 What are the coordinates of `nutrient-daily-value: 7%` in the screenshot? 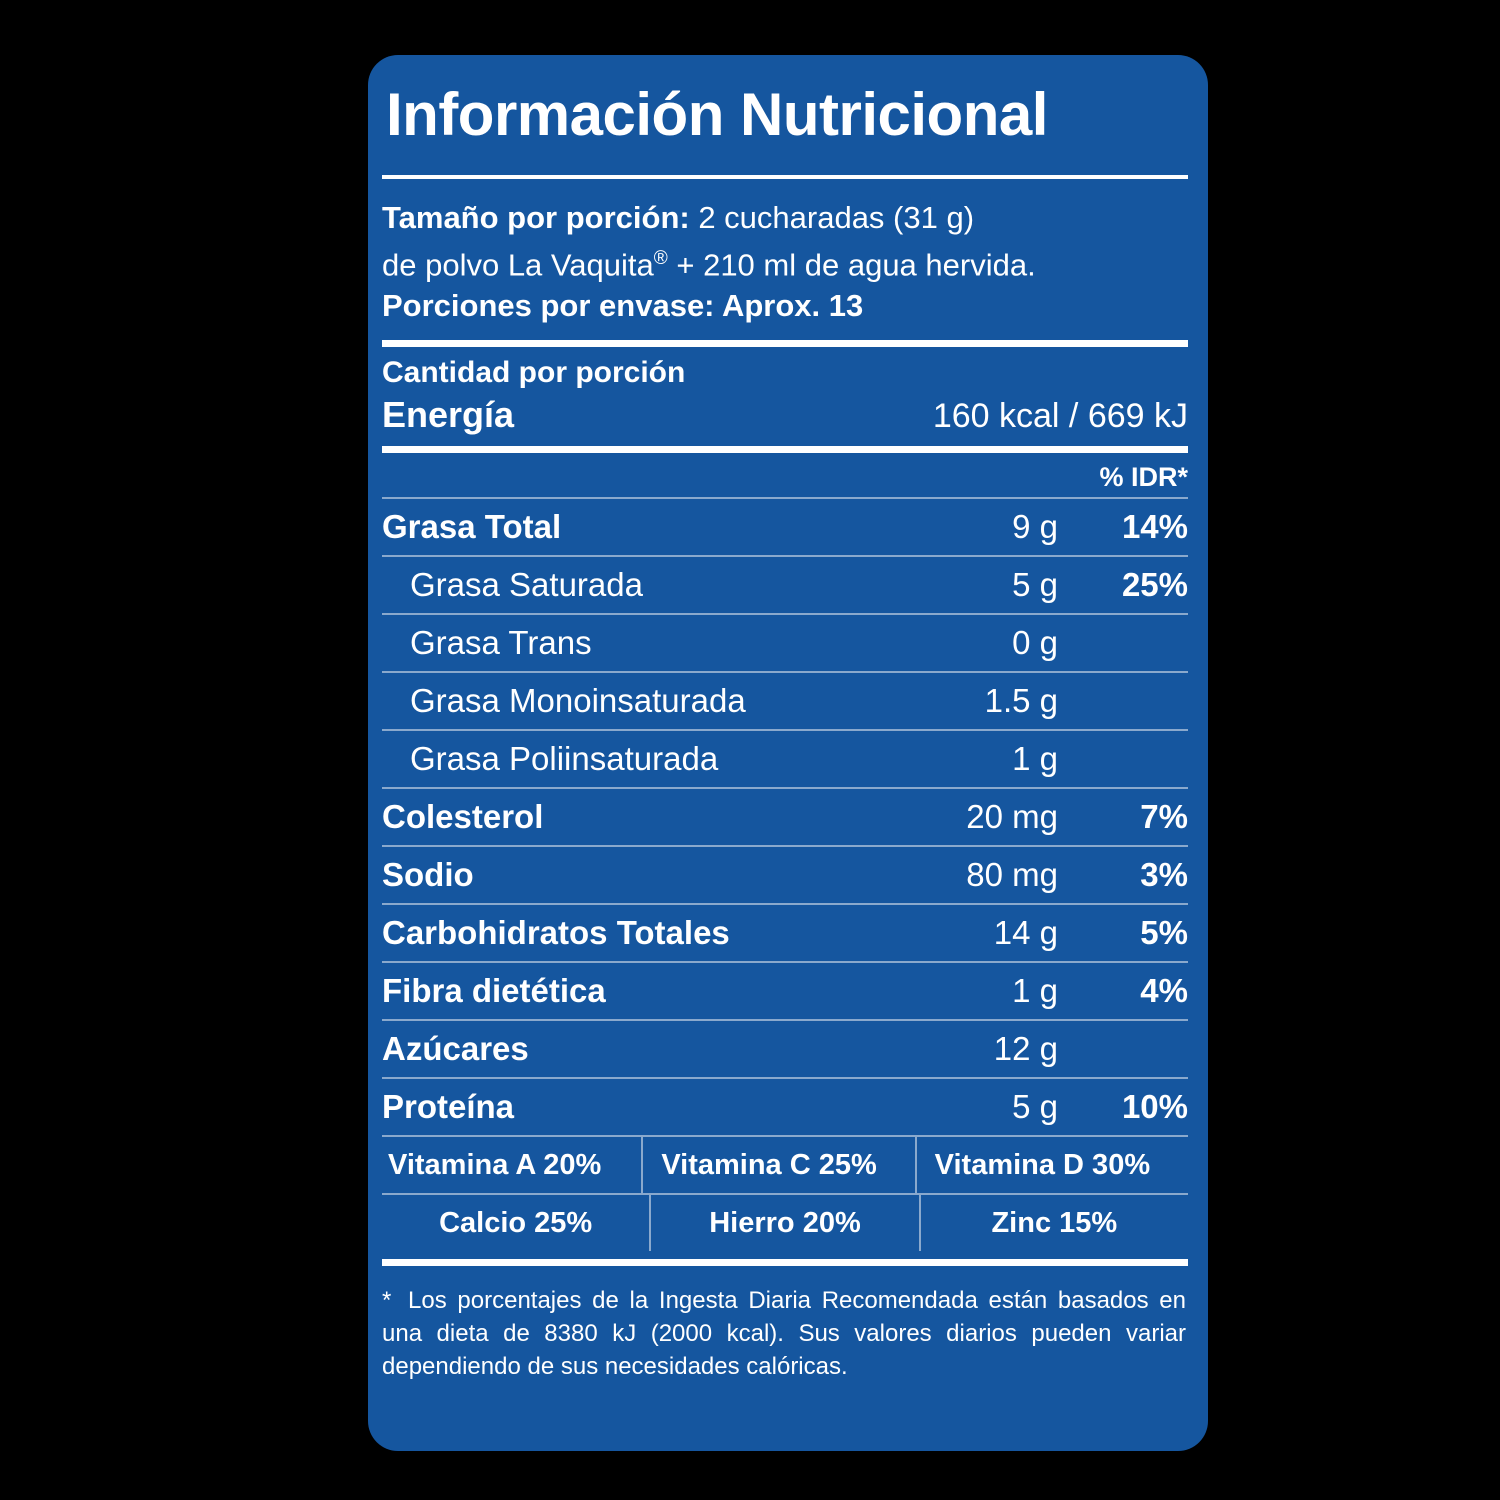 It's located at (1164, 817).